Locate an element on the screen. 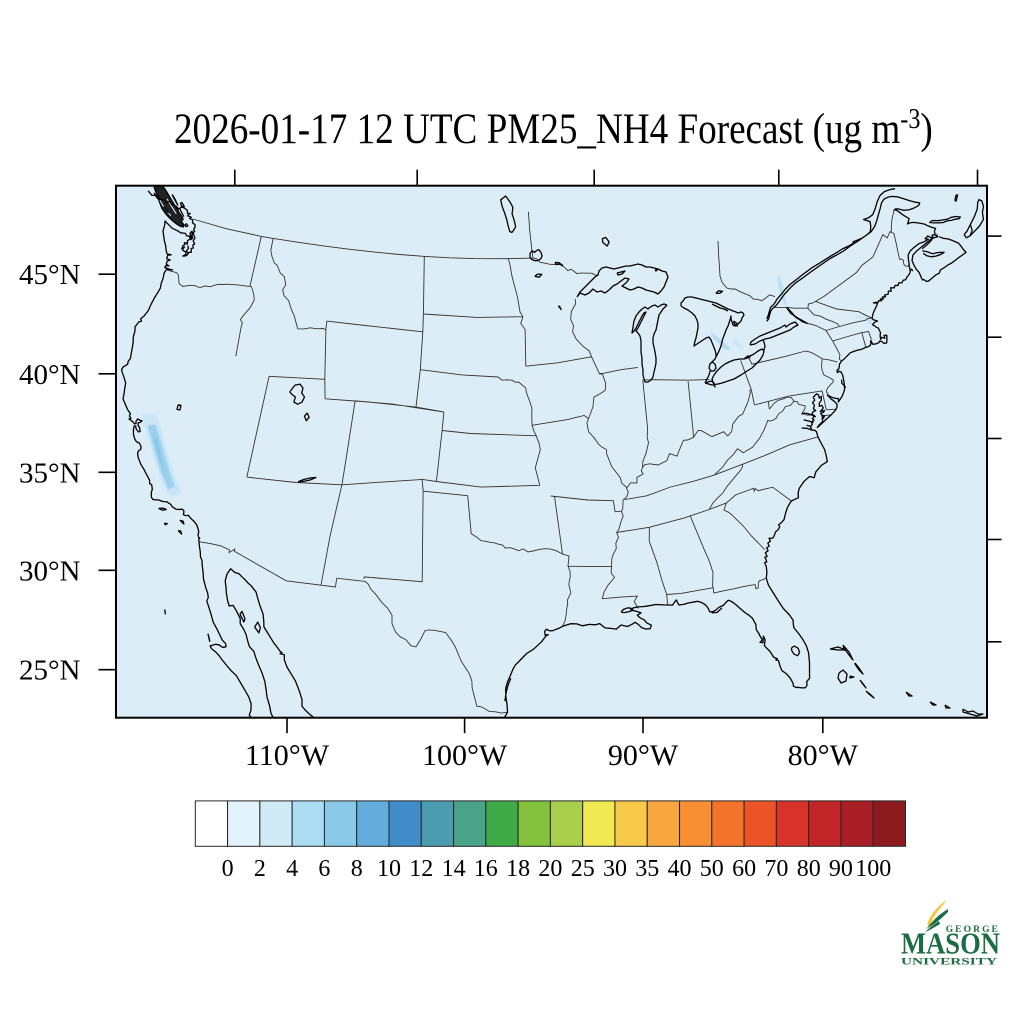 This screenshot has width=1024, height=1024. svg-text: 35°N is located at coordinates (50, 473).